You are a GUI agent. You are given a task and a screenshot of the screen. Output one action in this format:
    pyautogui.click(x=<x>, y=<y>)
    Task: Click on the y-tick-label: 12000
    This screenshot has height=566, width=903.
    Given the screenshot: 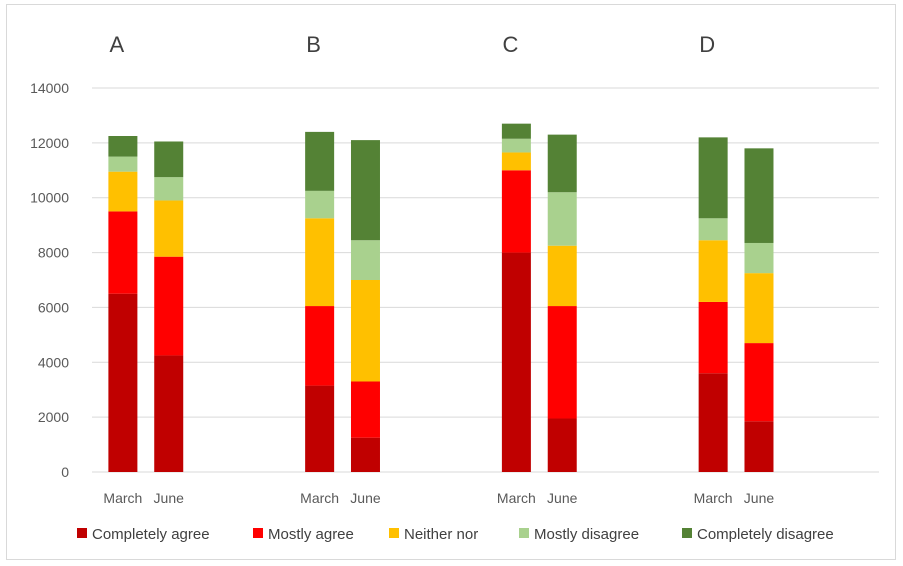 What is the action you would take?
    pyautogui.click(x=49, y=143)
    